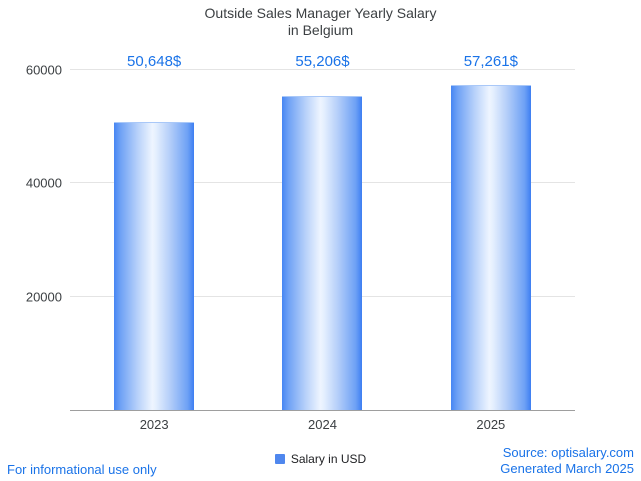 This screenshot has height=481, width=641. I want to click on y-axis: 20000 40000 60000, so click(31, 236).